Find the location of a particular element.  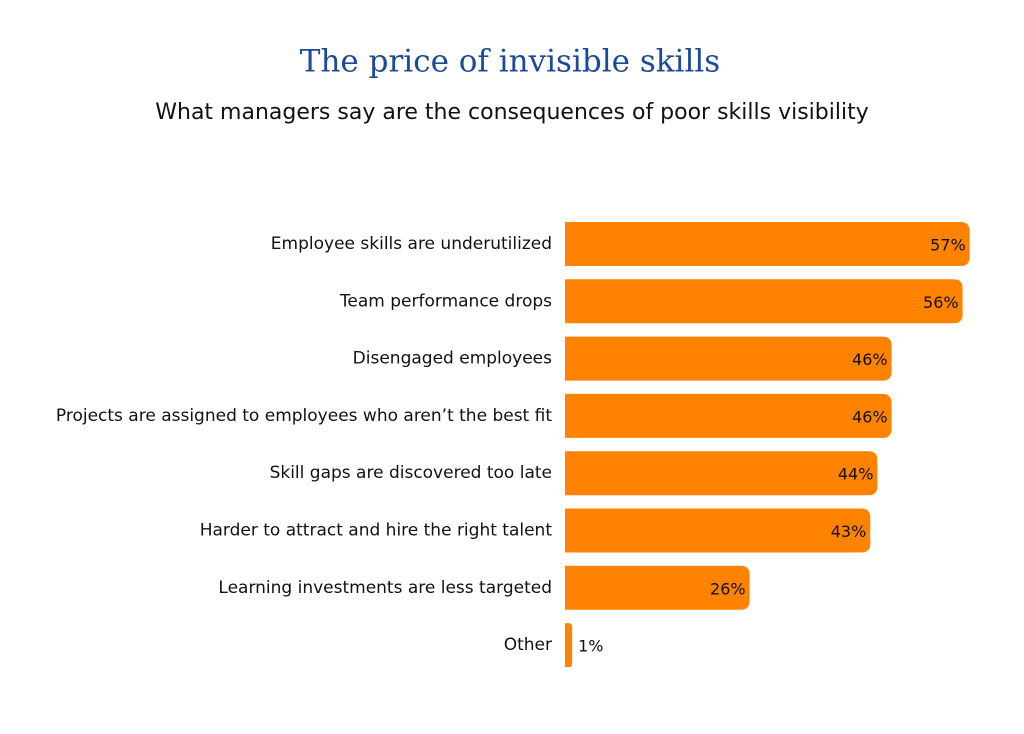

value-label: 56% is located at coordinates (941, 302).